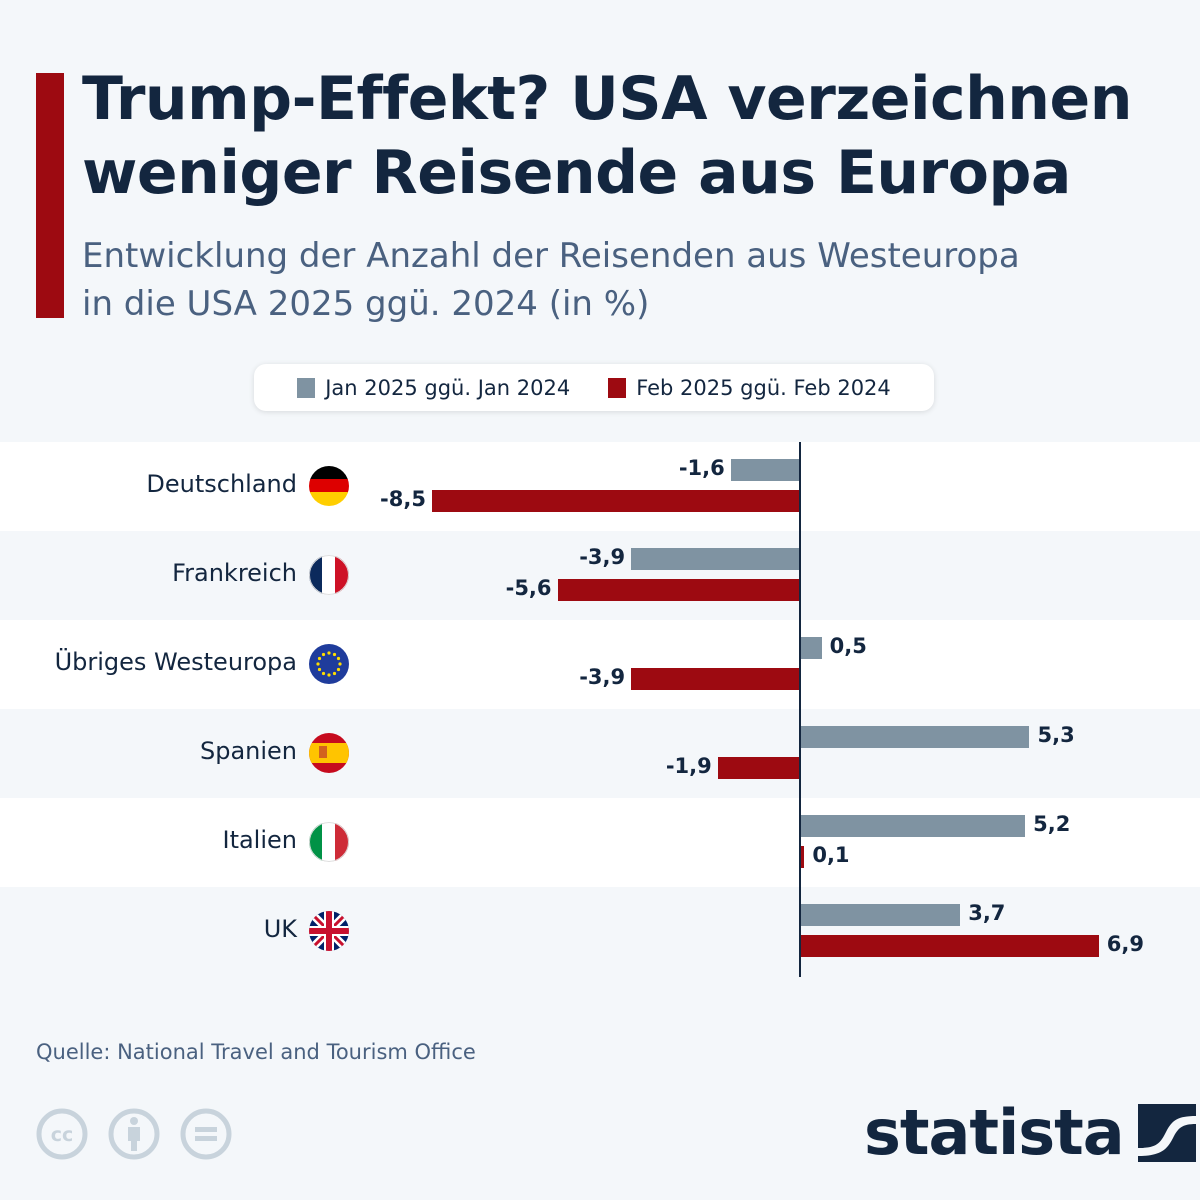 This screenshot has width=1200, height=1200. What do you see at coordinates (831, 855) in the screenshot?
I see `data-label: 0,1` at bounding box center [831, 855].